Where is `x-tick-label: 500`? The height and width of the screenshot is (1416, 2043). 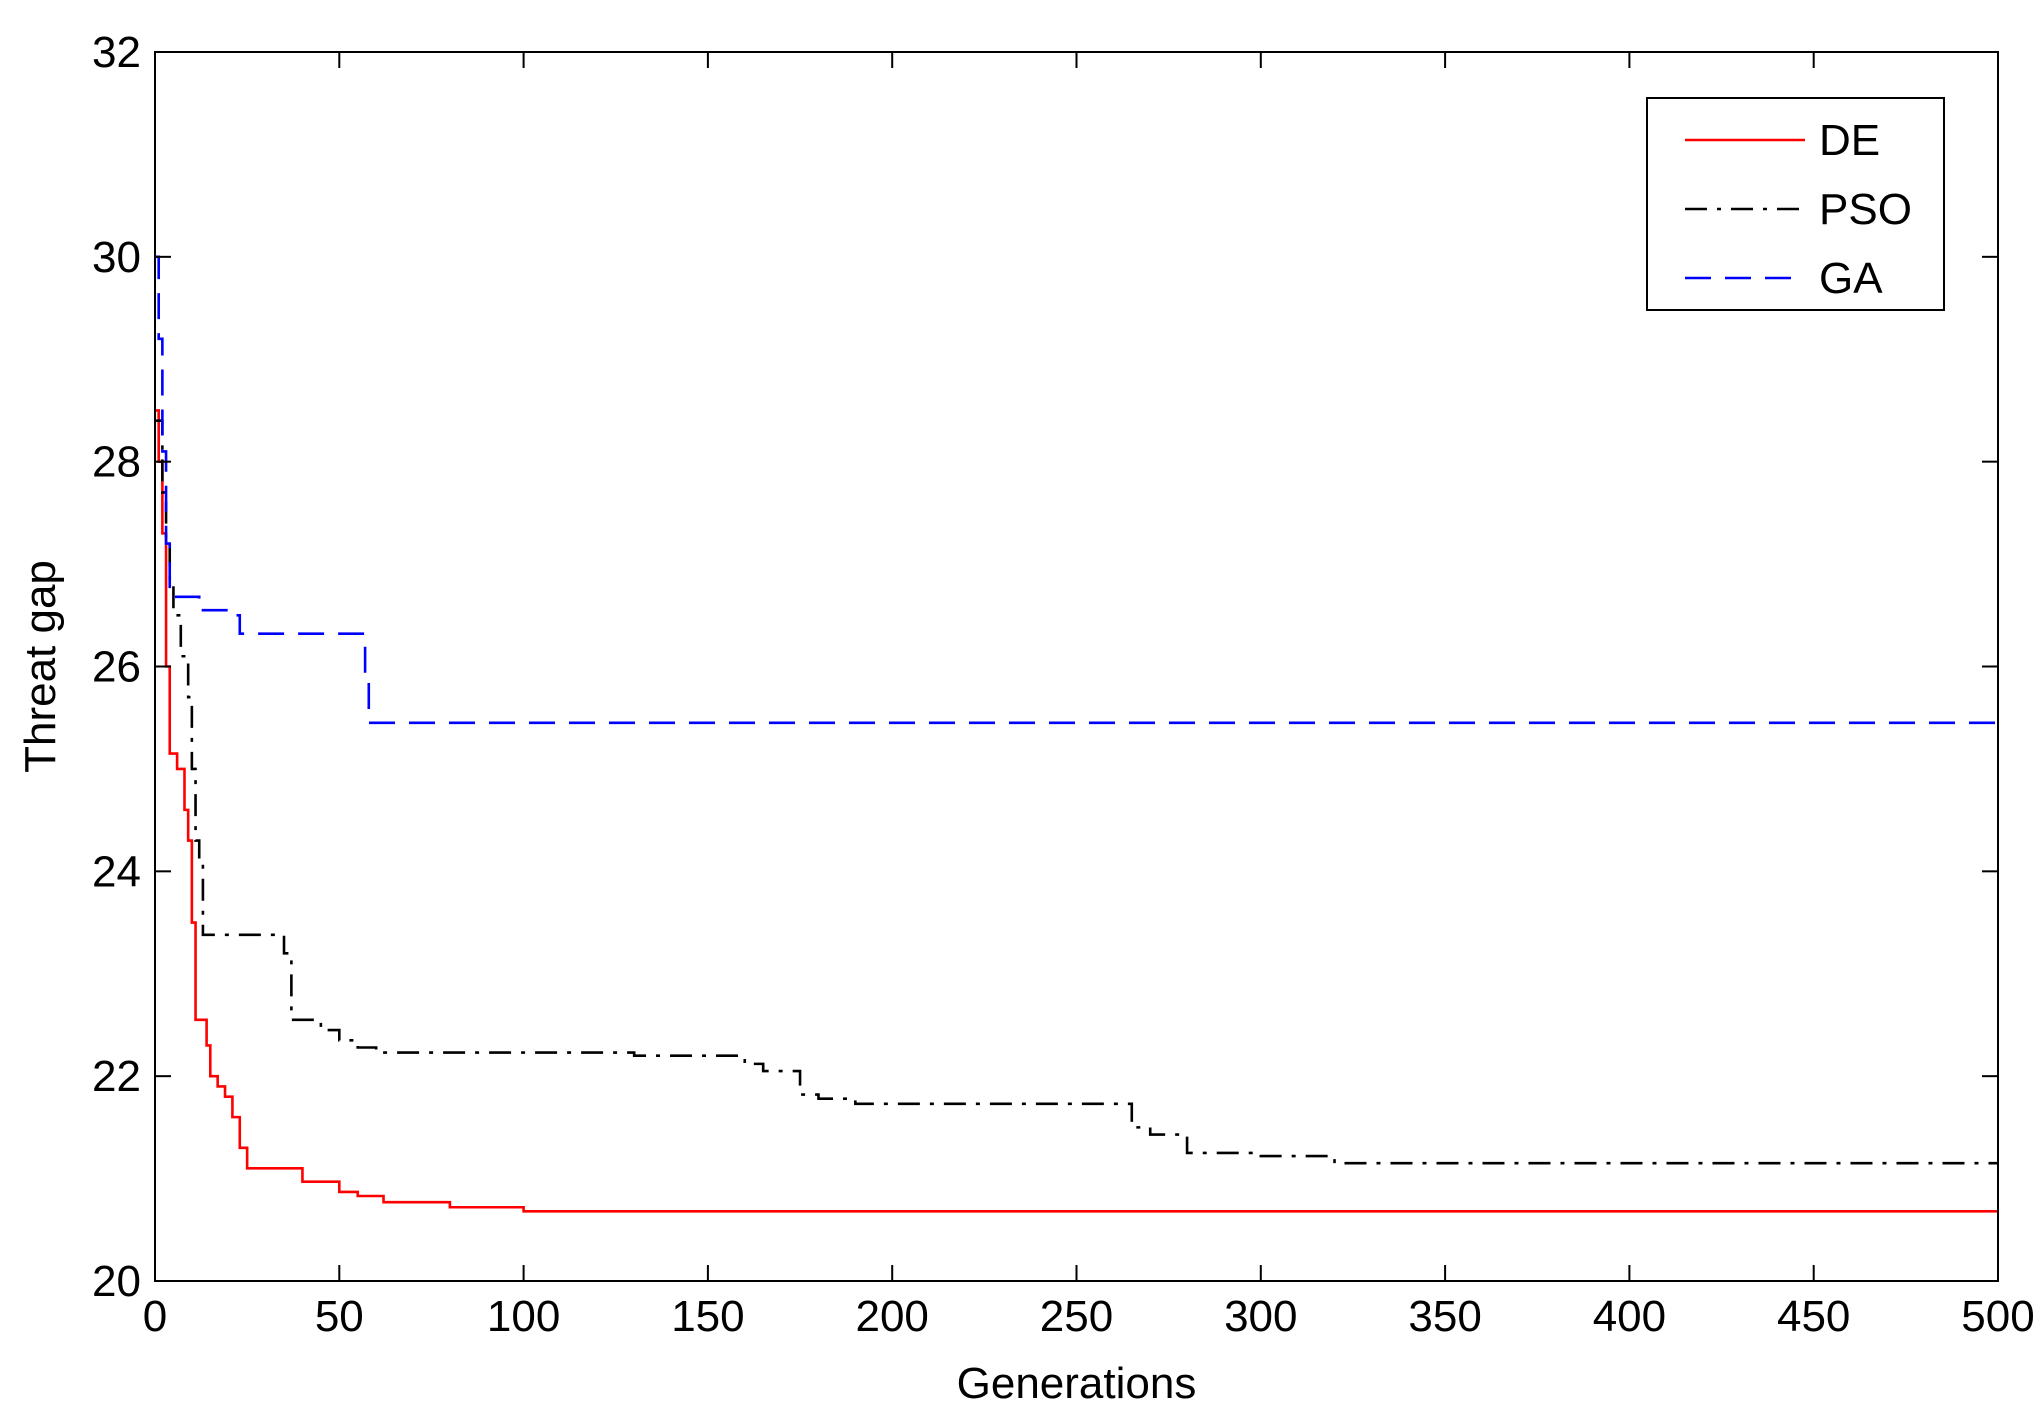 x-tick-label: 500 is located at coordinates (1997, 1316).